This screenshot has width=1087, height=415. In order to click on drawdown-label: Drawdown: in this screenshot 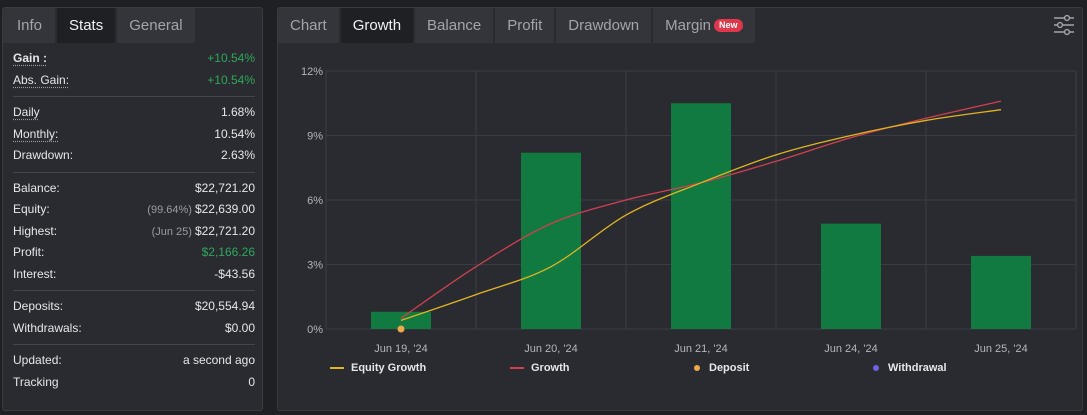, I will do `click(43, 155)`.